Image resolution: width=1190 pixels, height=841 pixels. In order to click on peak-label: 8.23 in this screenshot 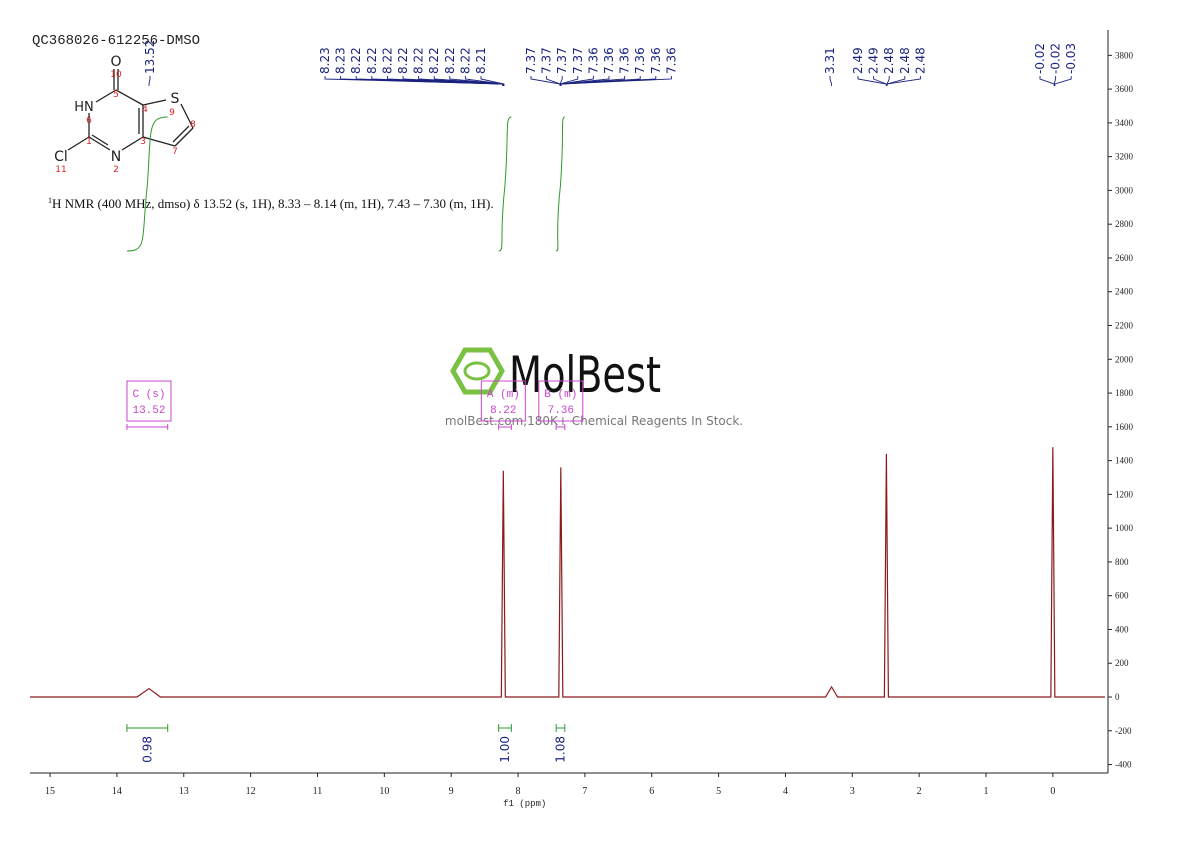, I will do `click(341, 60)`.